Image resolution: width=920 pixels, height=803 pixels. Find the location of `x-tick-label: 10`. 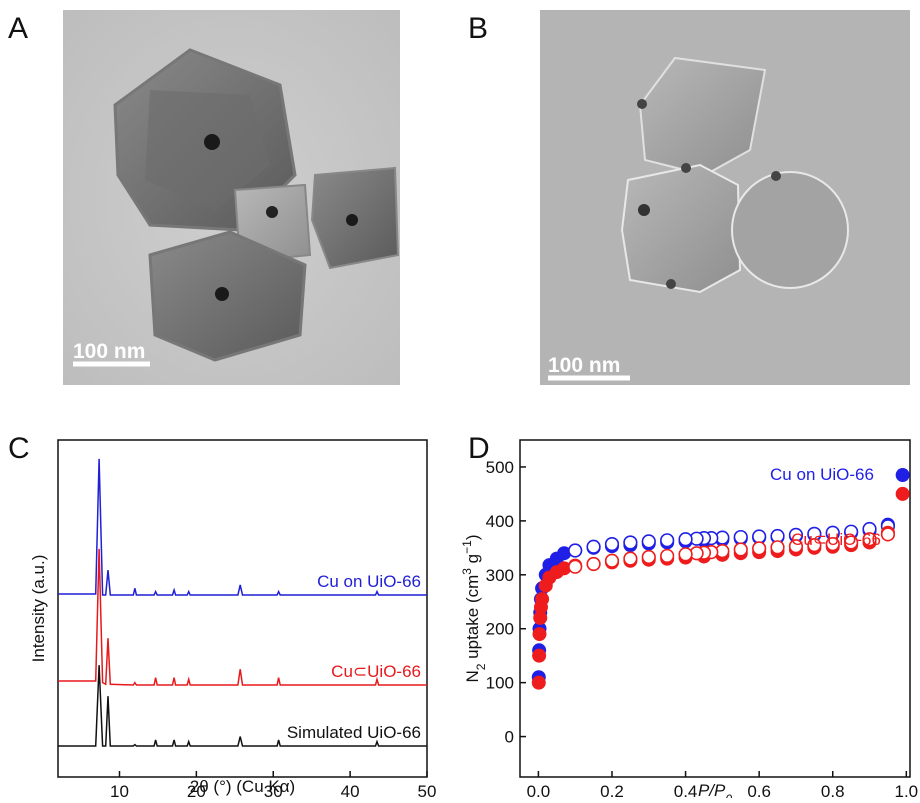

x-tick-label: 10 is located at coordinates (119, 790).